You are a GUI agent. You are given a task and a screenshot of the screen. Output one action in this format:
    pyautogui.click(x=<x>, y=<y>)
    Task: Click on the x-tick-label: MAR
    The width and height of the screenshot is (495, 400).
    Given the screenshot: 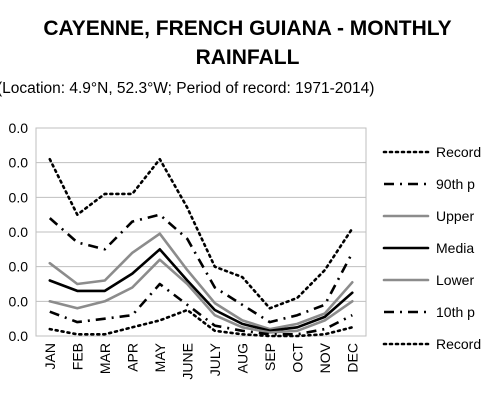 What is the action you would take?
    pyautogui.click(x=105, y=358)
    